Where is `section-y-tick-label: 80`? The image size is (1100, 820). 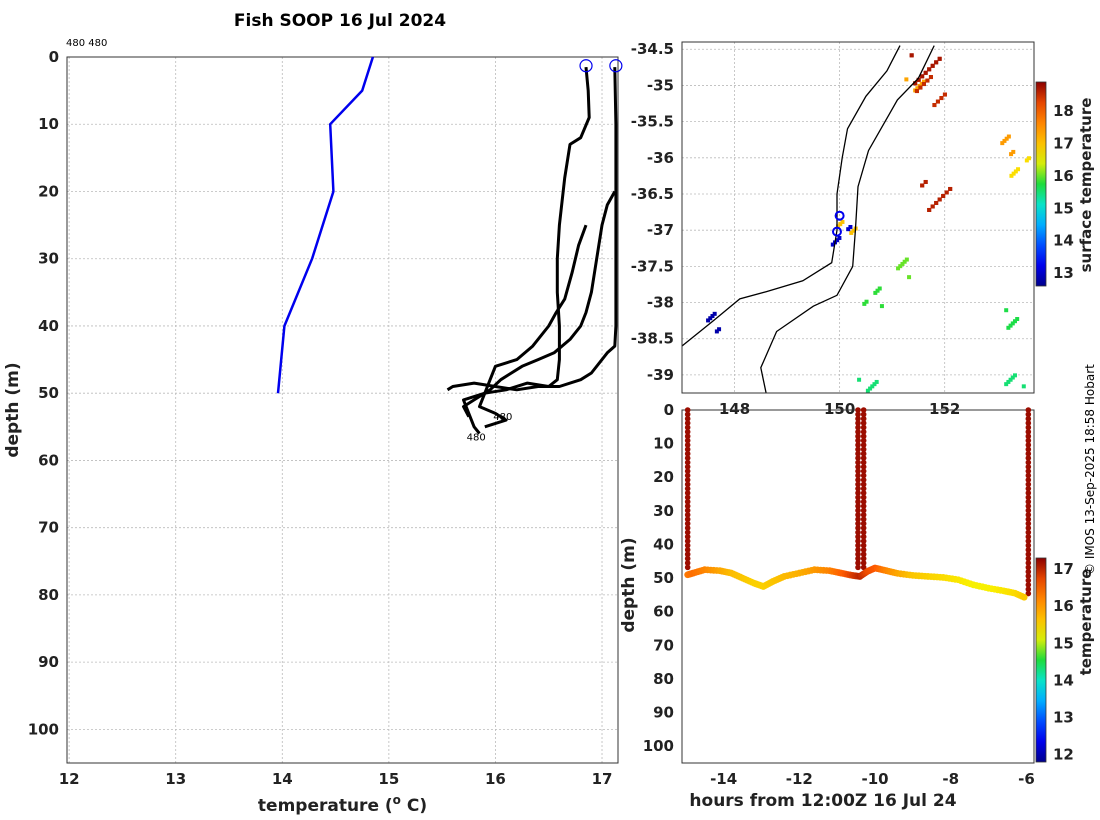 section-y-tick-label: 80 is located at coordinates (663, 679).